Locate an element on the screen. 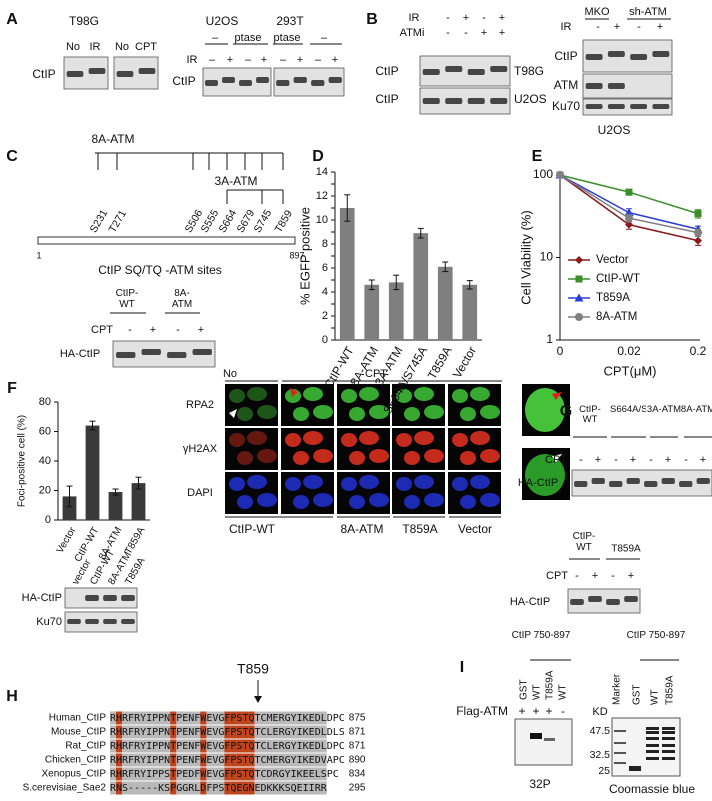  label-box: CtIP-WT is located at coordinates (590, 414).